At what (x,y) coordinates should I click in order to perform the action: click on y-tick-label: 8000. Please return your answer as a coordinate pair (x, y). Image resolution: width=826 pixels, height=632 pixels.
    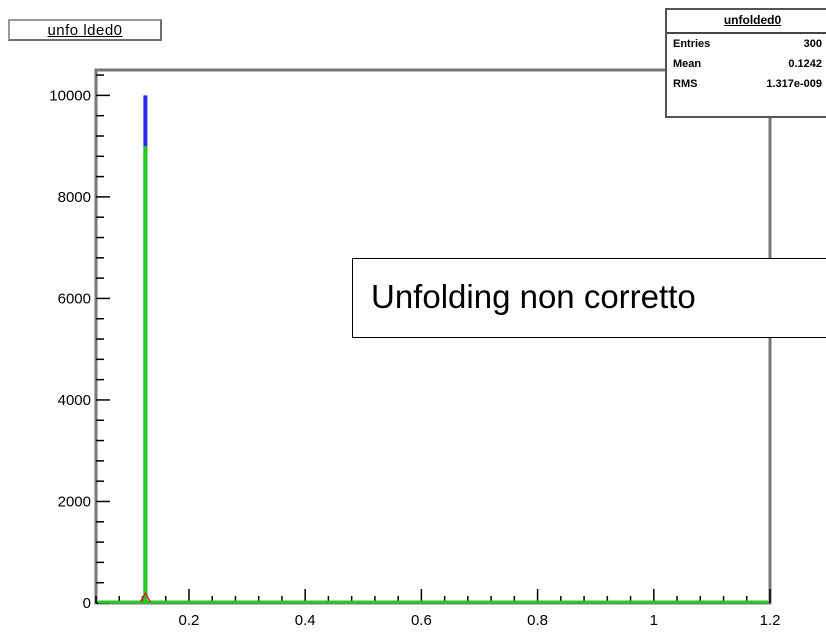
    Looking at the image, I should click on (74, 197).